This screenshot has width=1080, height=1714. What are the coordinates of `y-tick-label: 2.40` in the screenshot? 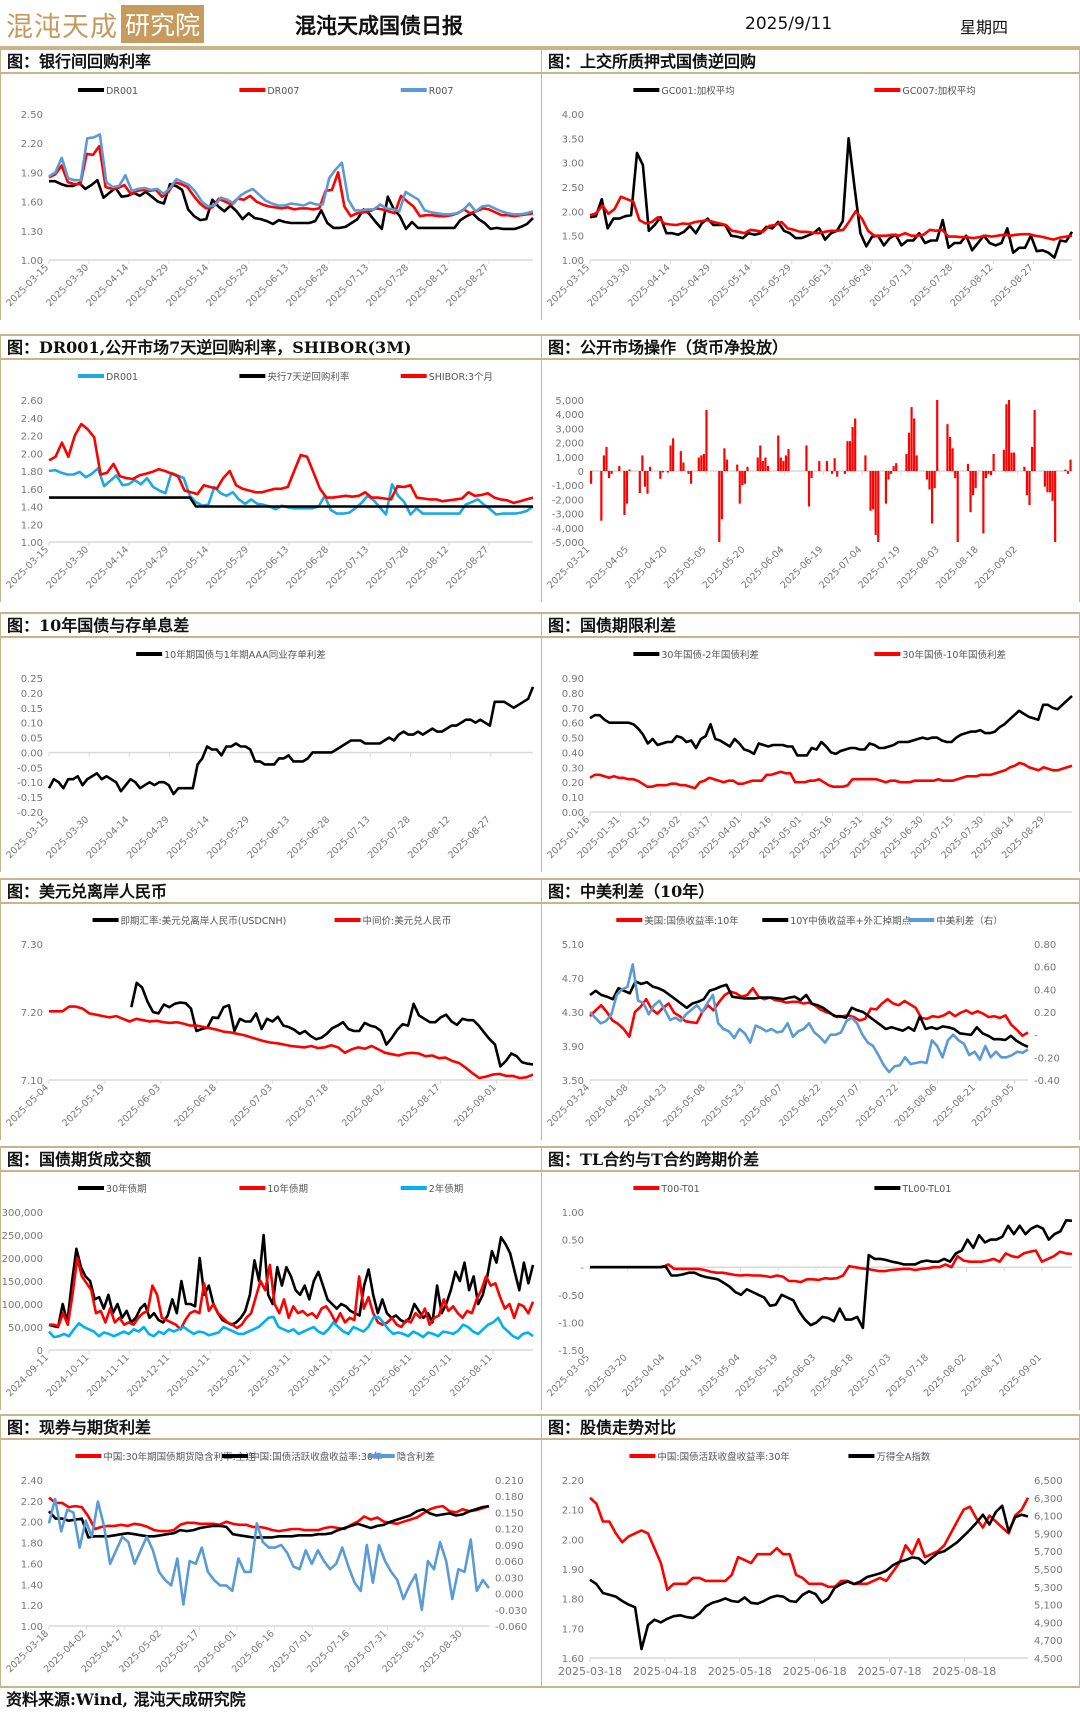 It's located at (32, 419).